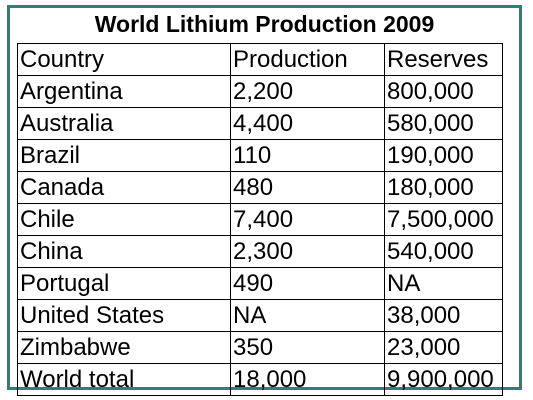 This screenshot has width=533, height=400. Describe the element at coordinates (443, 155) in the screenshot. I see `reserves-cell: 190,000` at that location.